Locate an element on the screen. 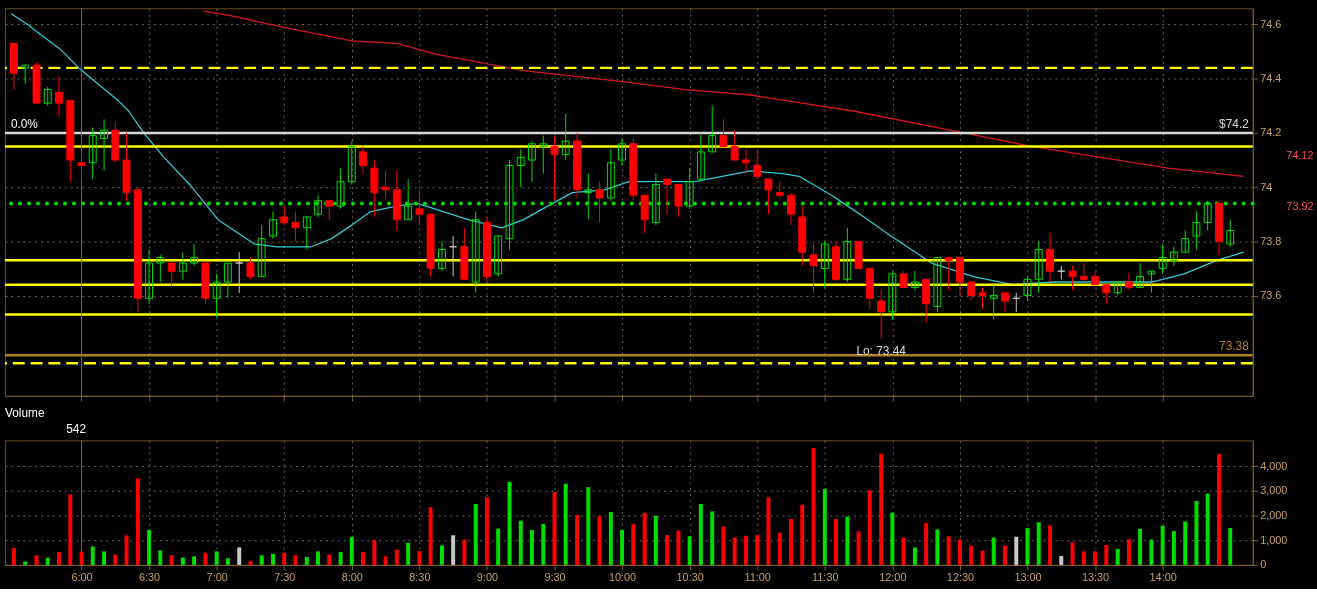 The image size is (1317, 602). annotation: 0.0% is located at coordinates (24, 123).